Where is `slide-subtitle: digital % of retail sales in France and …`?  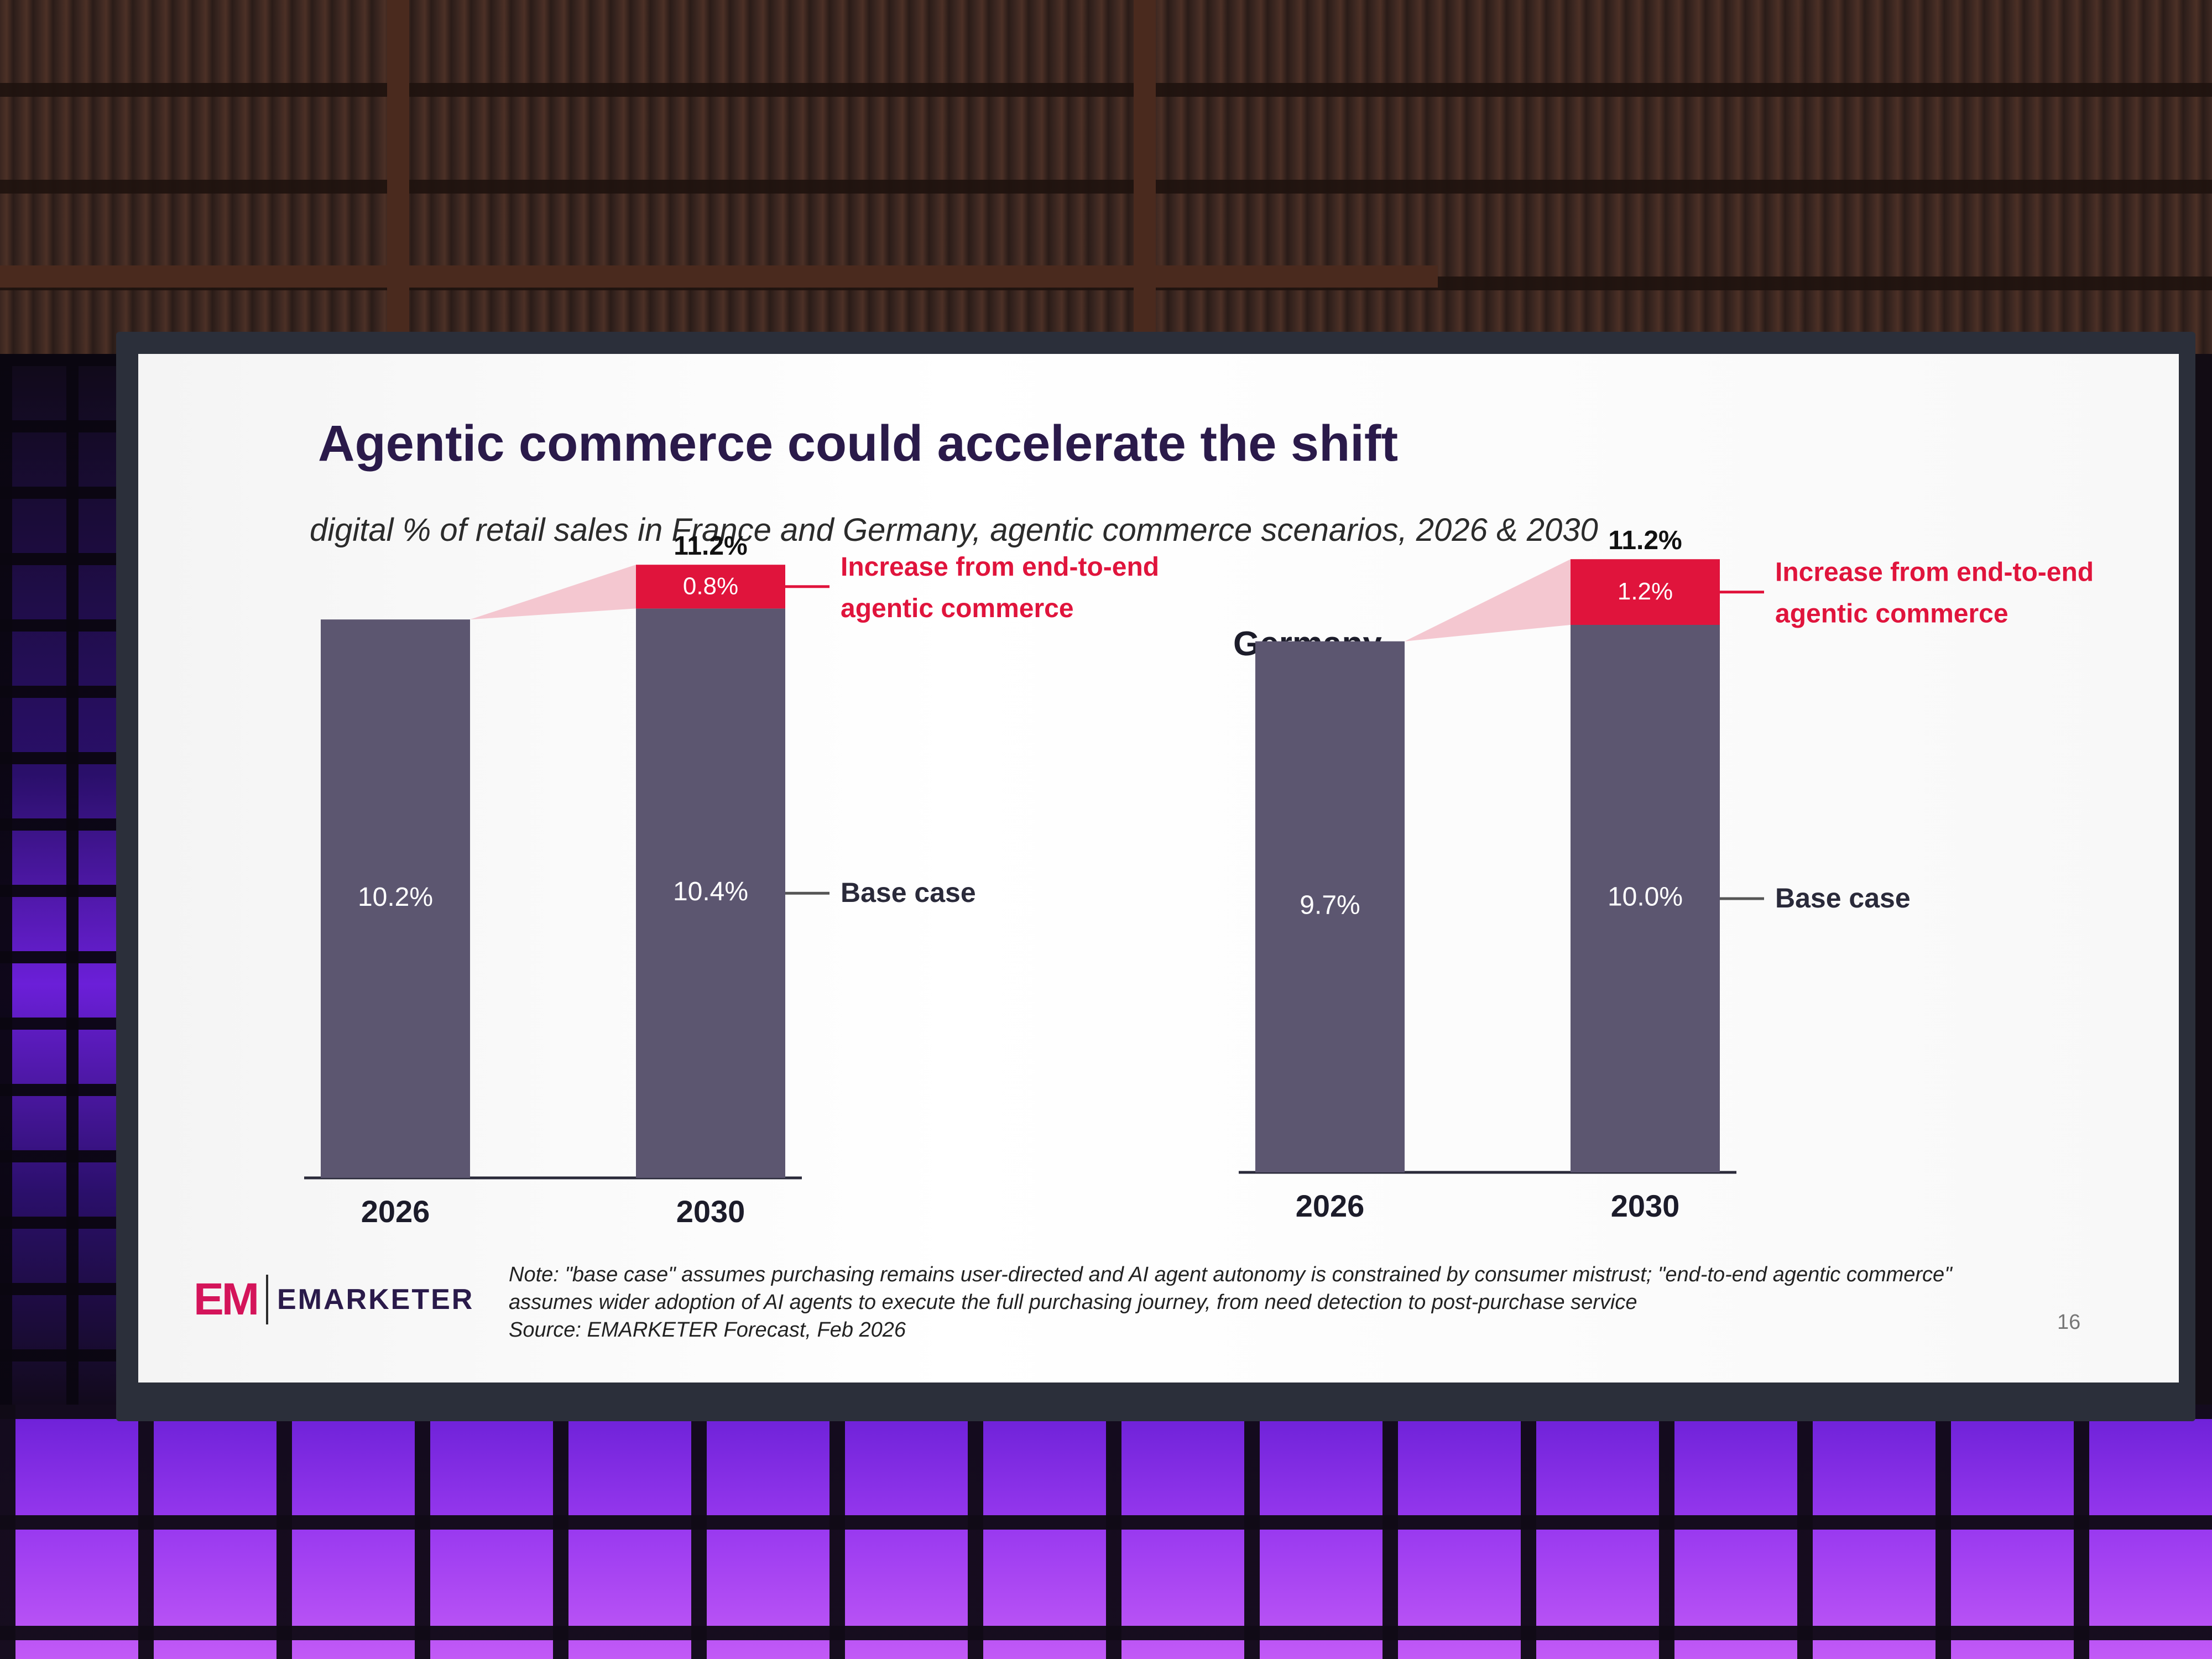
slide-subtitle: digital % of retail sales in France and … is located at coordinates (954, 530).